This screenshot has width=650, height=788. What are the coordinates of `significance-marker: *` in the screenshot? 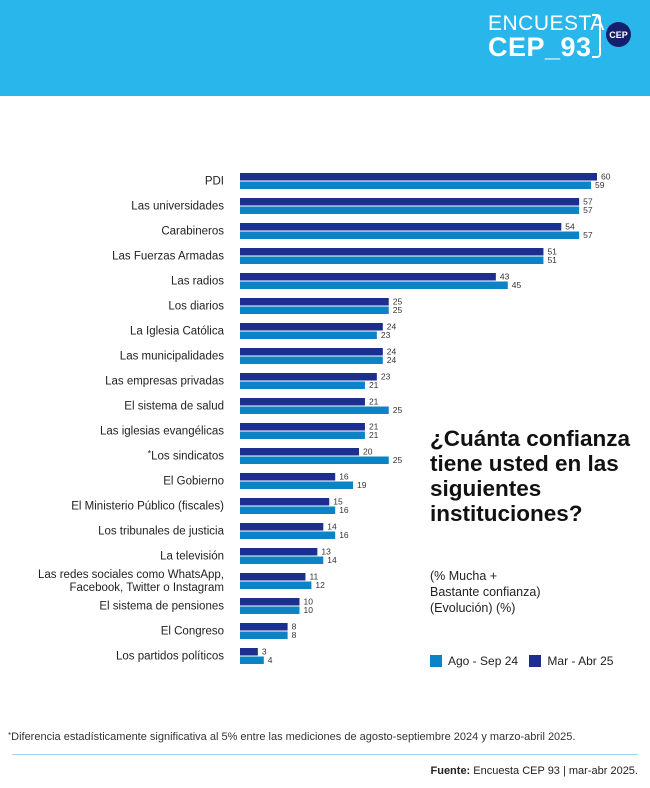 It's located at (150, 454).